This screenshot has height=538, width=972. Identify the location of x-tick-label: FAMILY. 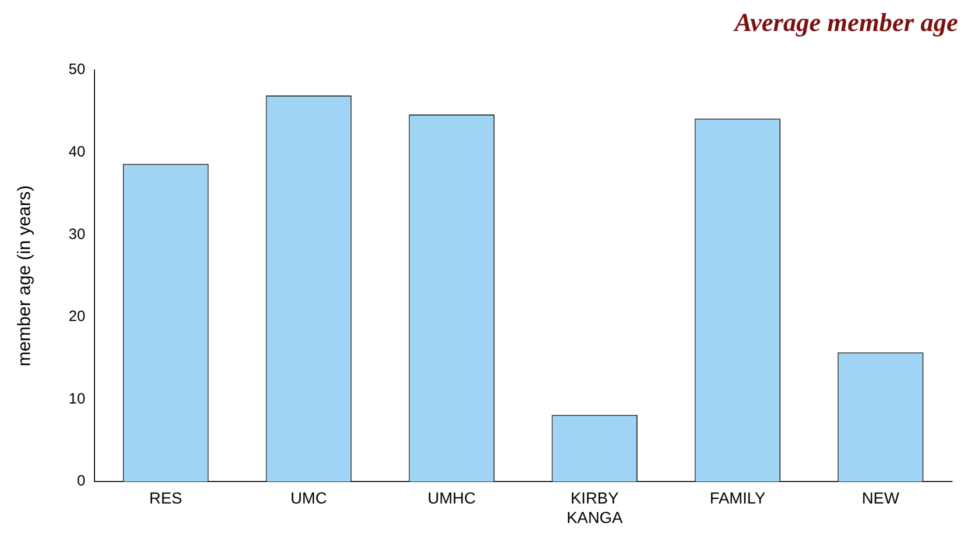
(738, 499).